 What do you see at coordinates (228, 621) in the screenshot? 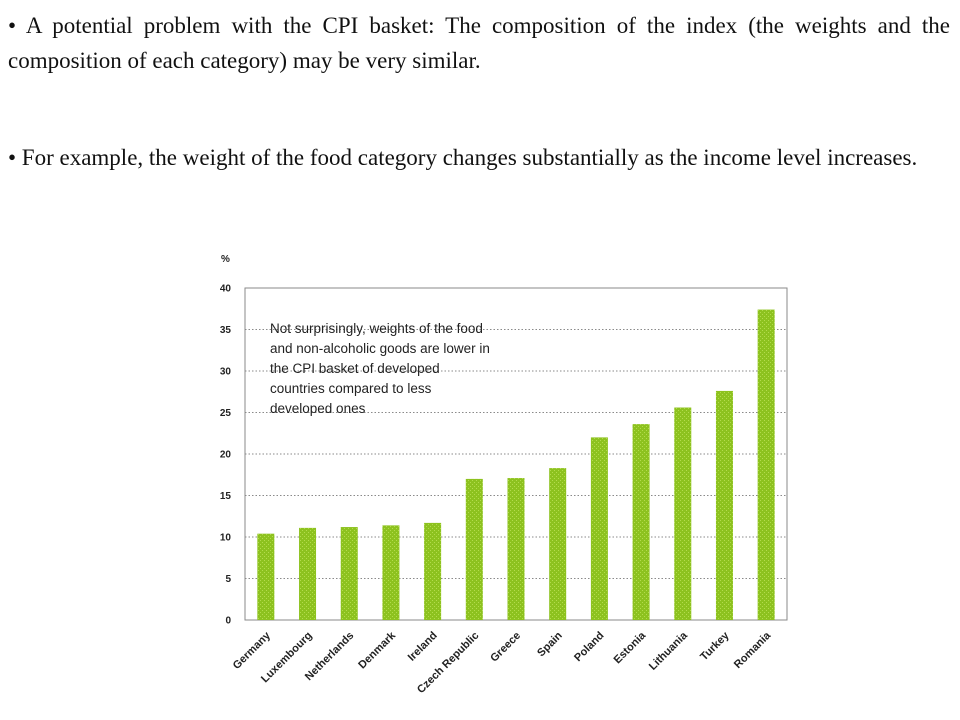
I see `y-tick-label: 0` at bounding box center [228, 621].